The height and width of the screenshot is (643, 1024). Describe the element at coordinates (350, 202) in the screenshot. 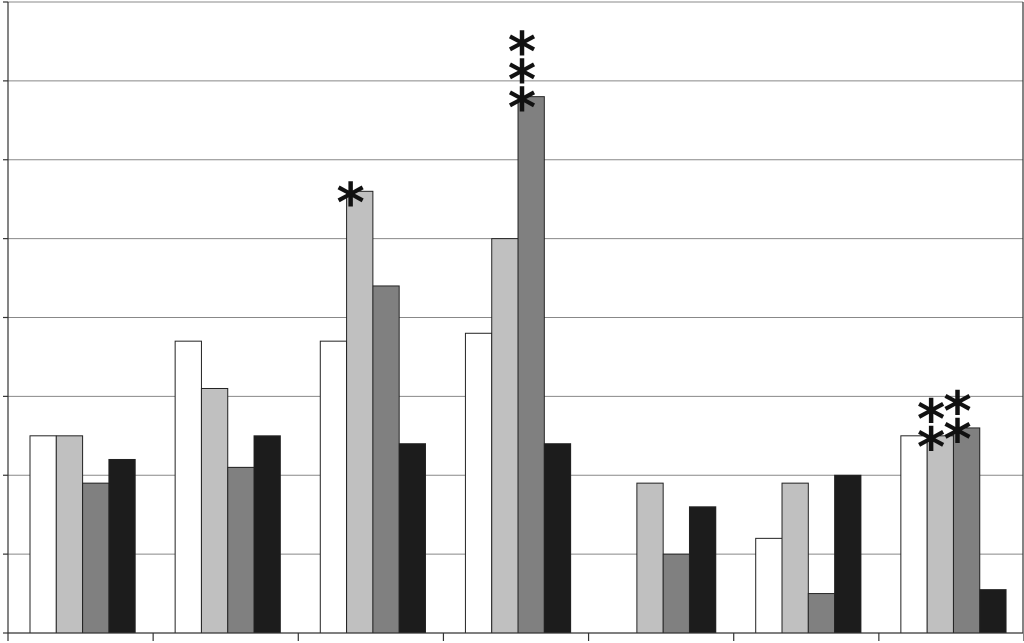

I see `significance-marker: *` at that location.